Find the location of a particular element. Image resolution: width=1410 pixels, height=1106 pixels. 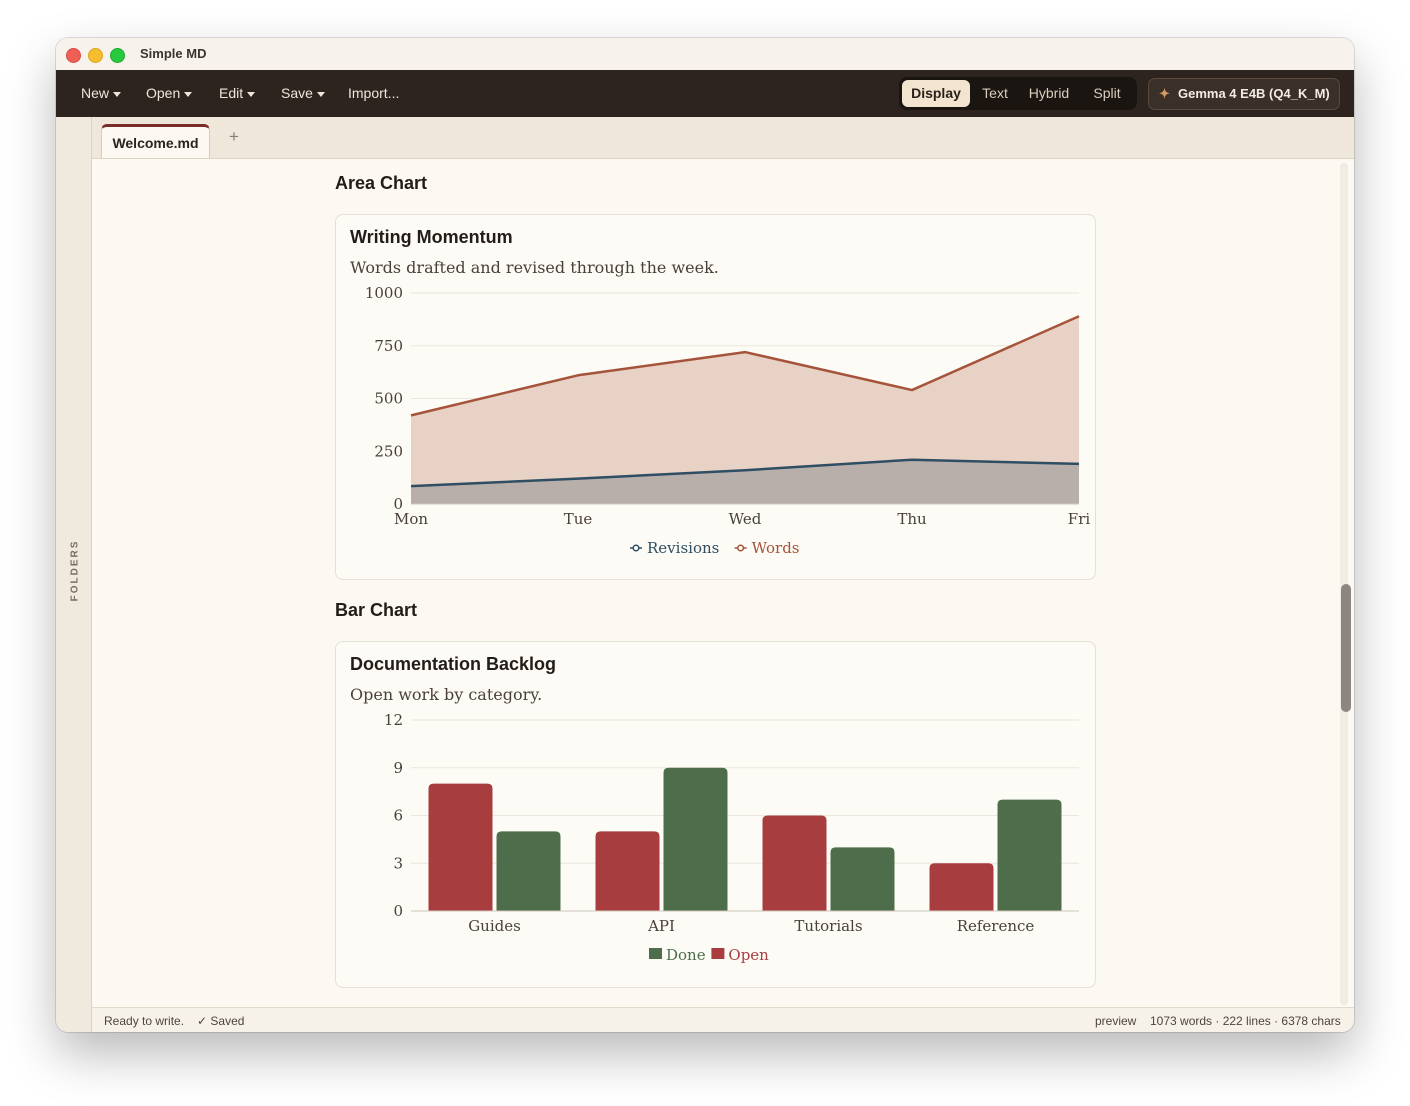

tab-welcome: Welcome.md is located at coordinates (155, 141).